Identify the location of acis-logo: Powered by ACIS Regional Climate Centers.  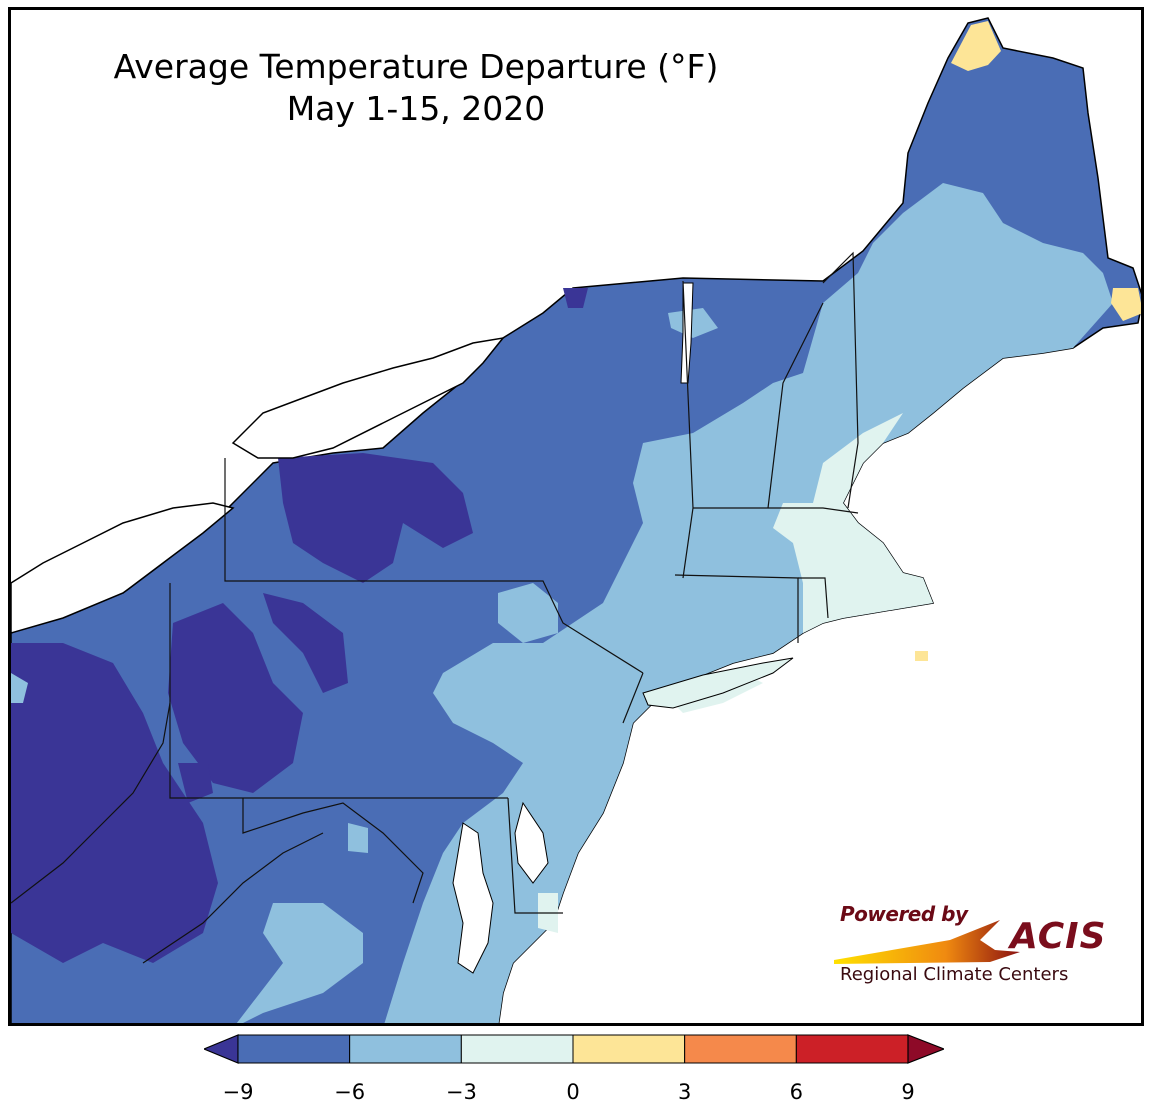
(970, 947).